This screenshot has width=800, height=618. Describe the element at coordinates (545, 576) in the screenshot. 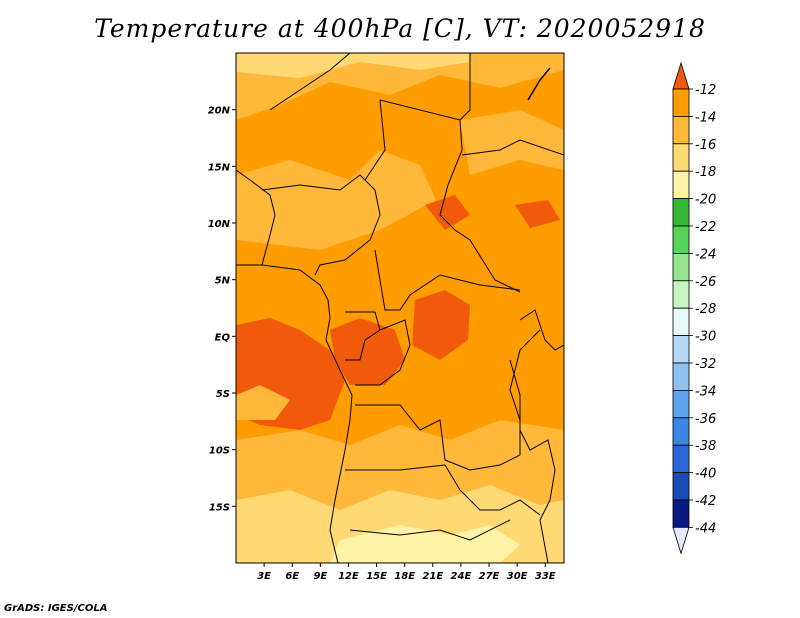

I see `lon-tick-label: 33E` at that location.